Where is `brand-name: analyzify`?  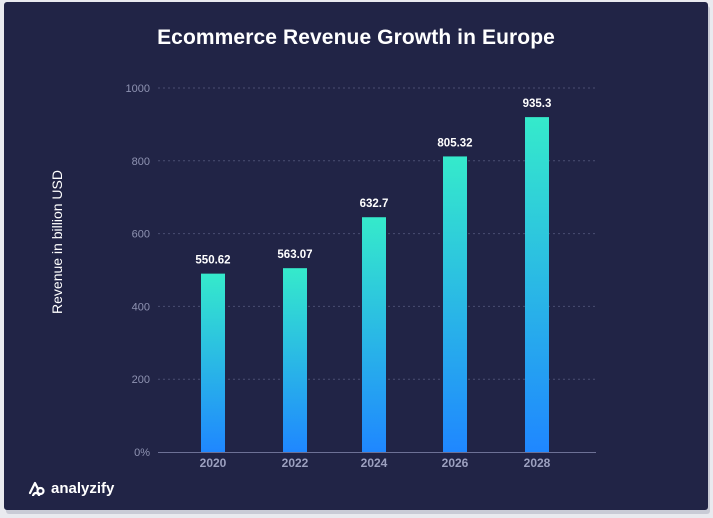 brand-name: analyzify is located at coordinates (83, 488).